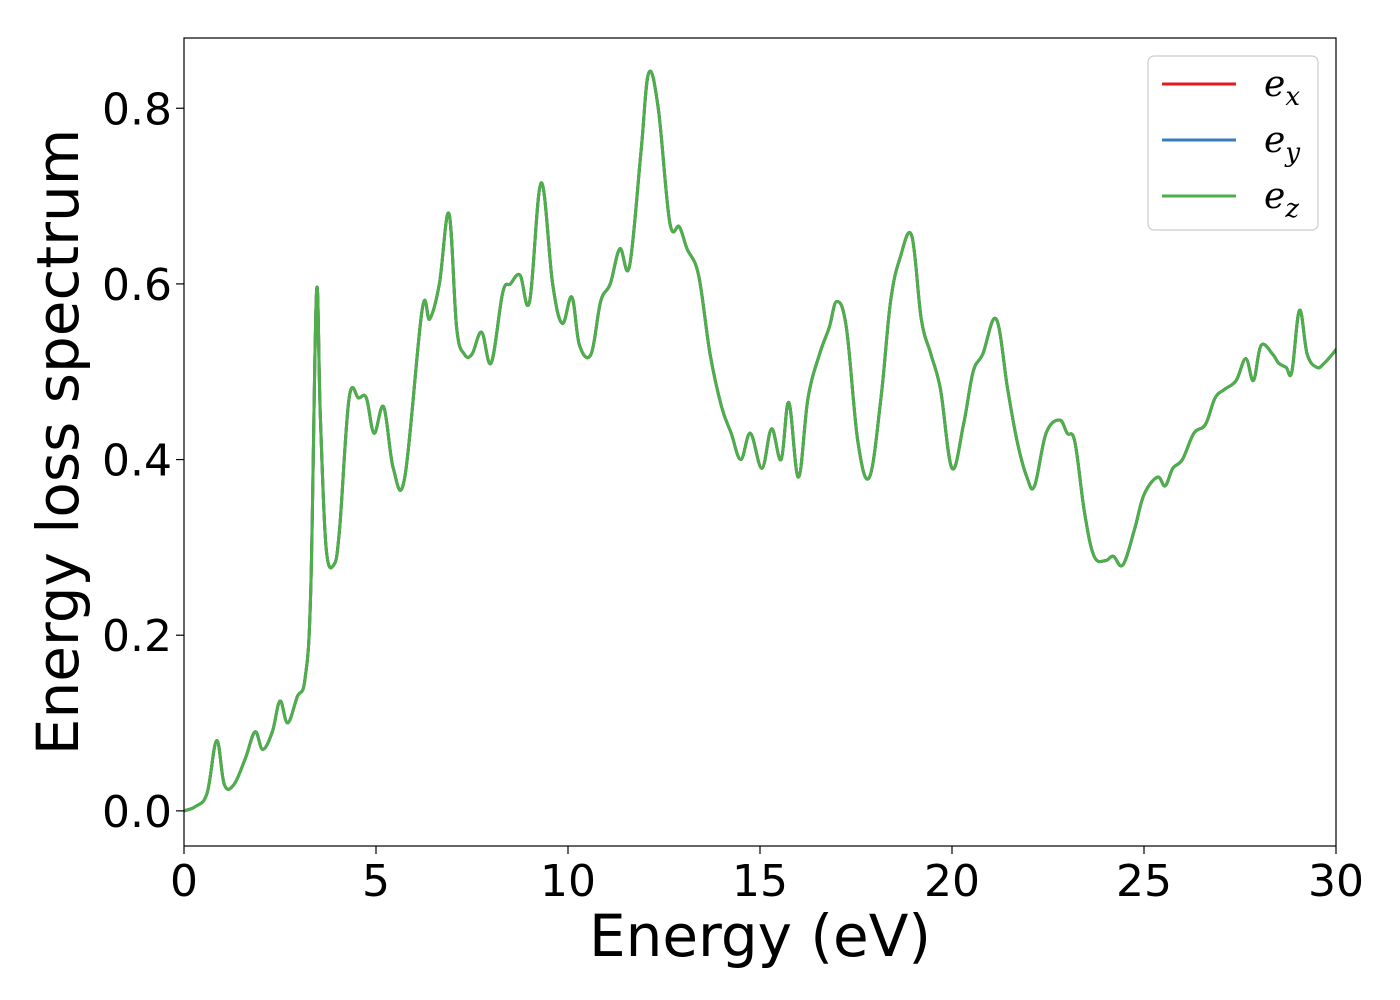  What do you see at coordinates (376, 881) in the screenshot?
I see `x-tick-label: 5` at bounding box center [376, 881].